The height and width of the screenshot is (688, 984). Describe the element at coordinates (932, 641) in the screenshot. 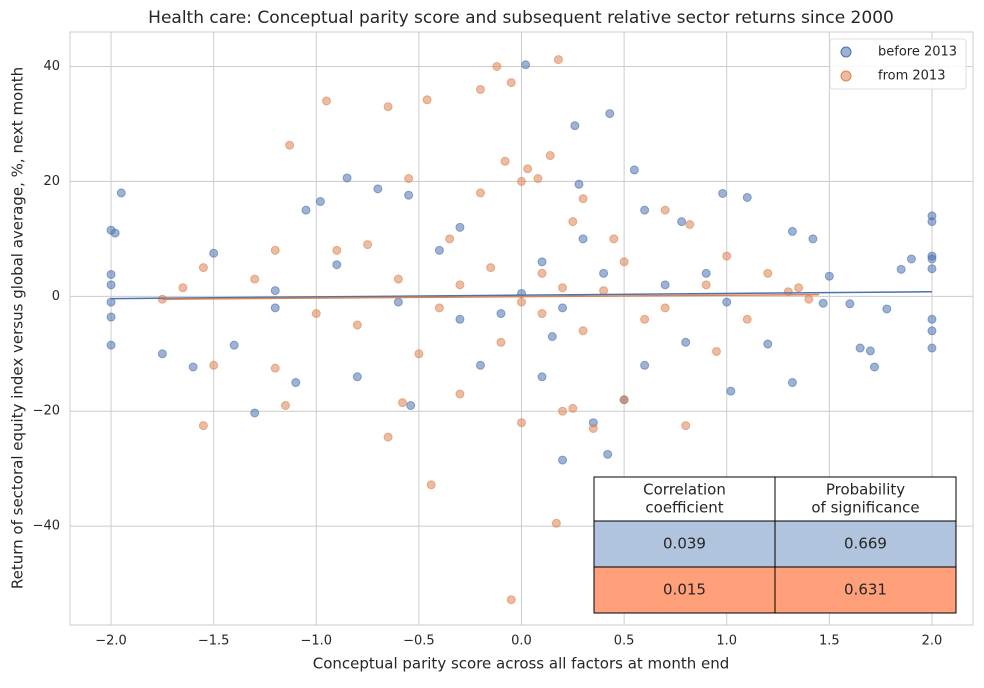

I see `x-tick-label: 2.0` at that location.